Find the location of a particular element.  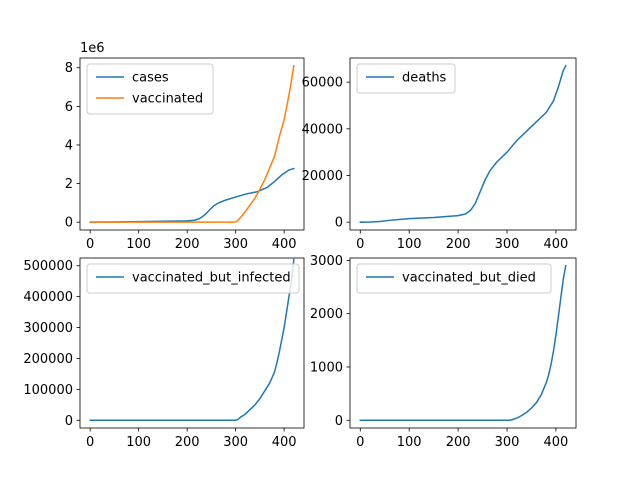

y-tick-label: 40000 is located at coordinates (322, 129).